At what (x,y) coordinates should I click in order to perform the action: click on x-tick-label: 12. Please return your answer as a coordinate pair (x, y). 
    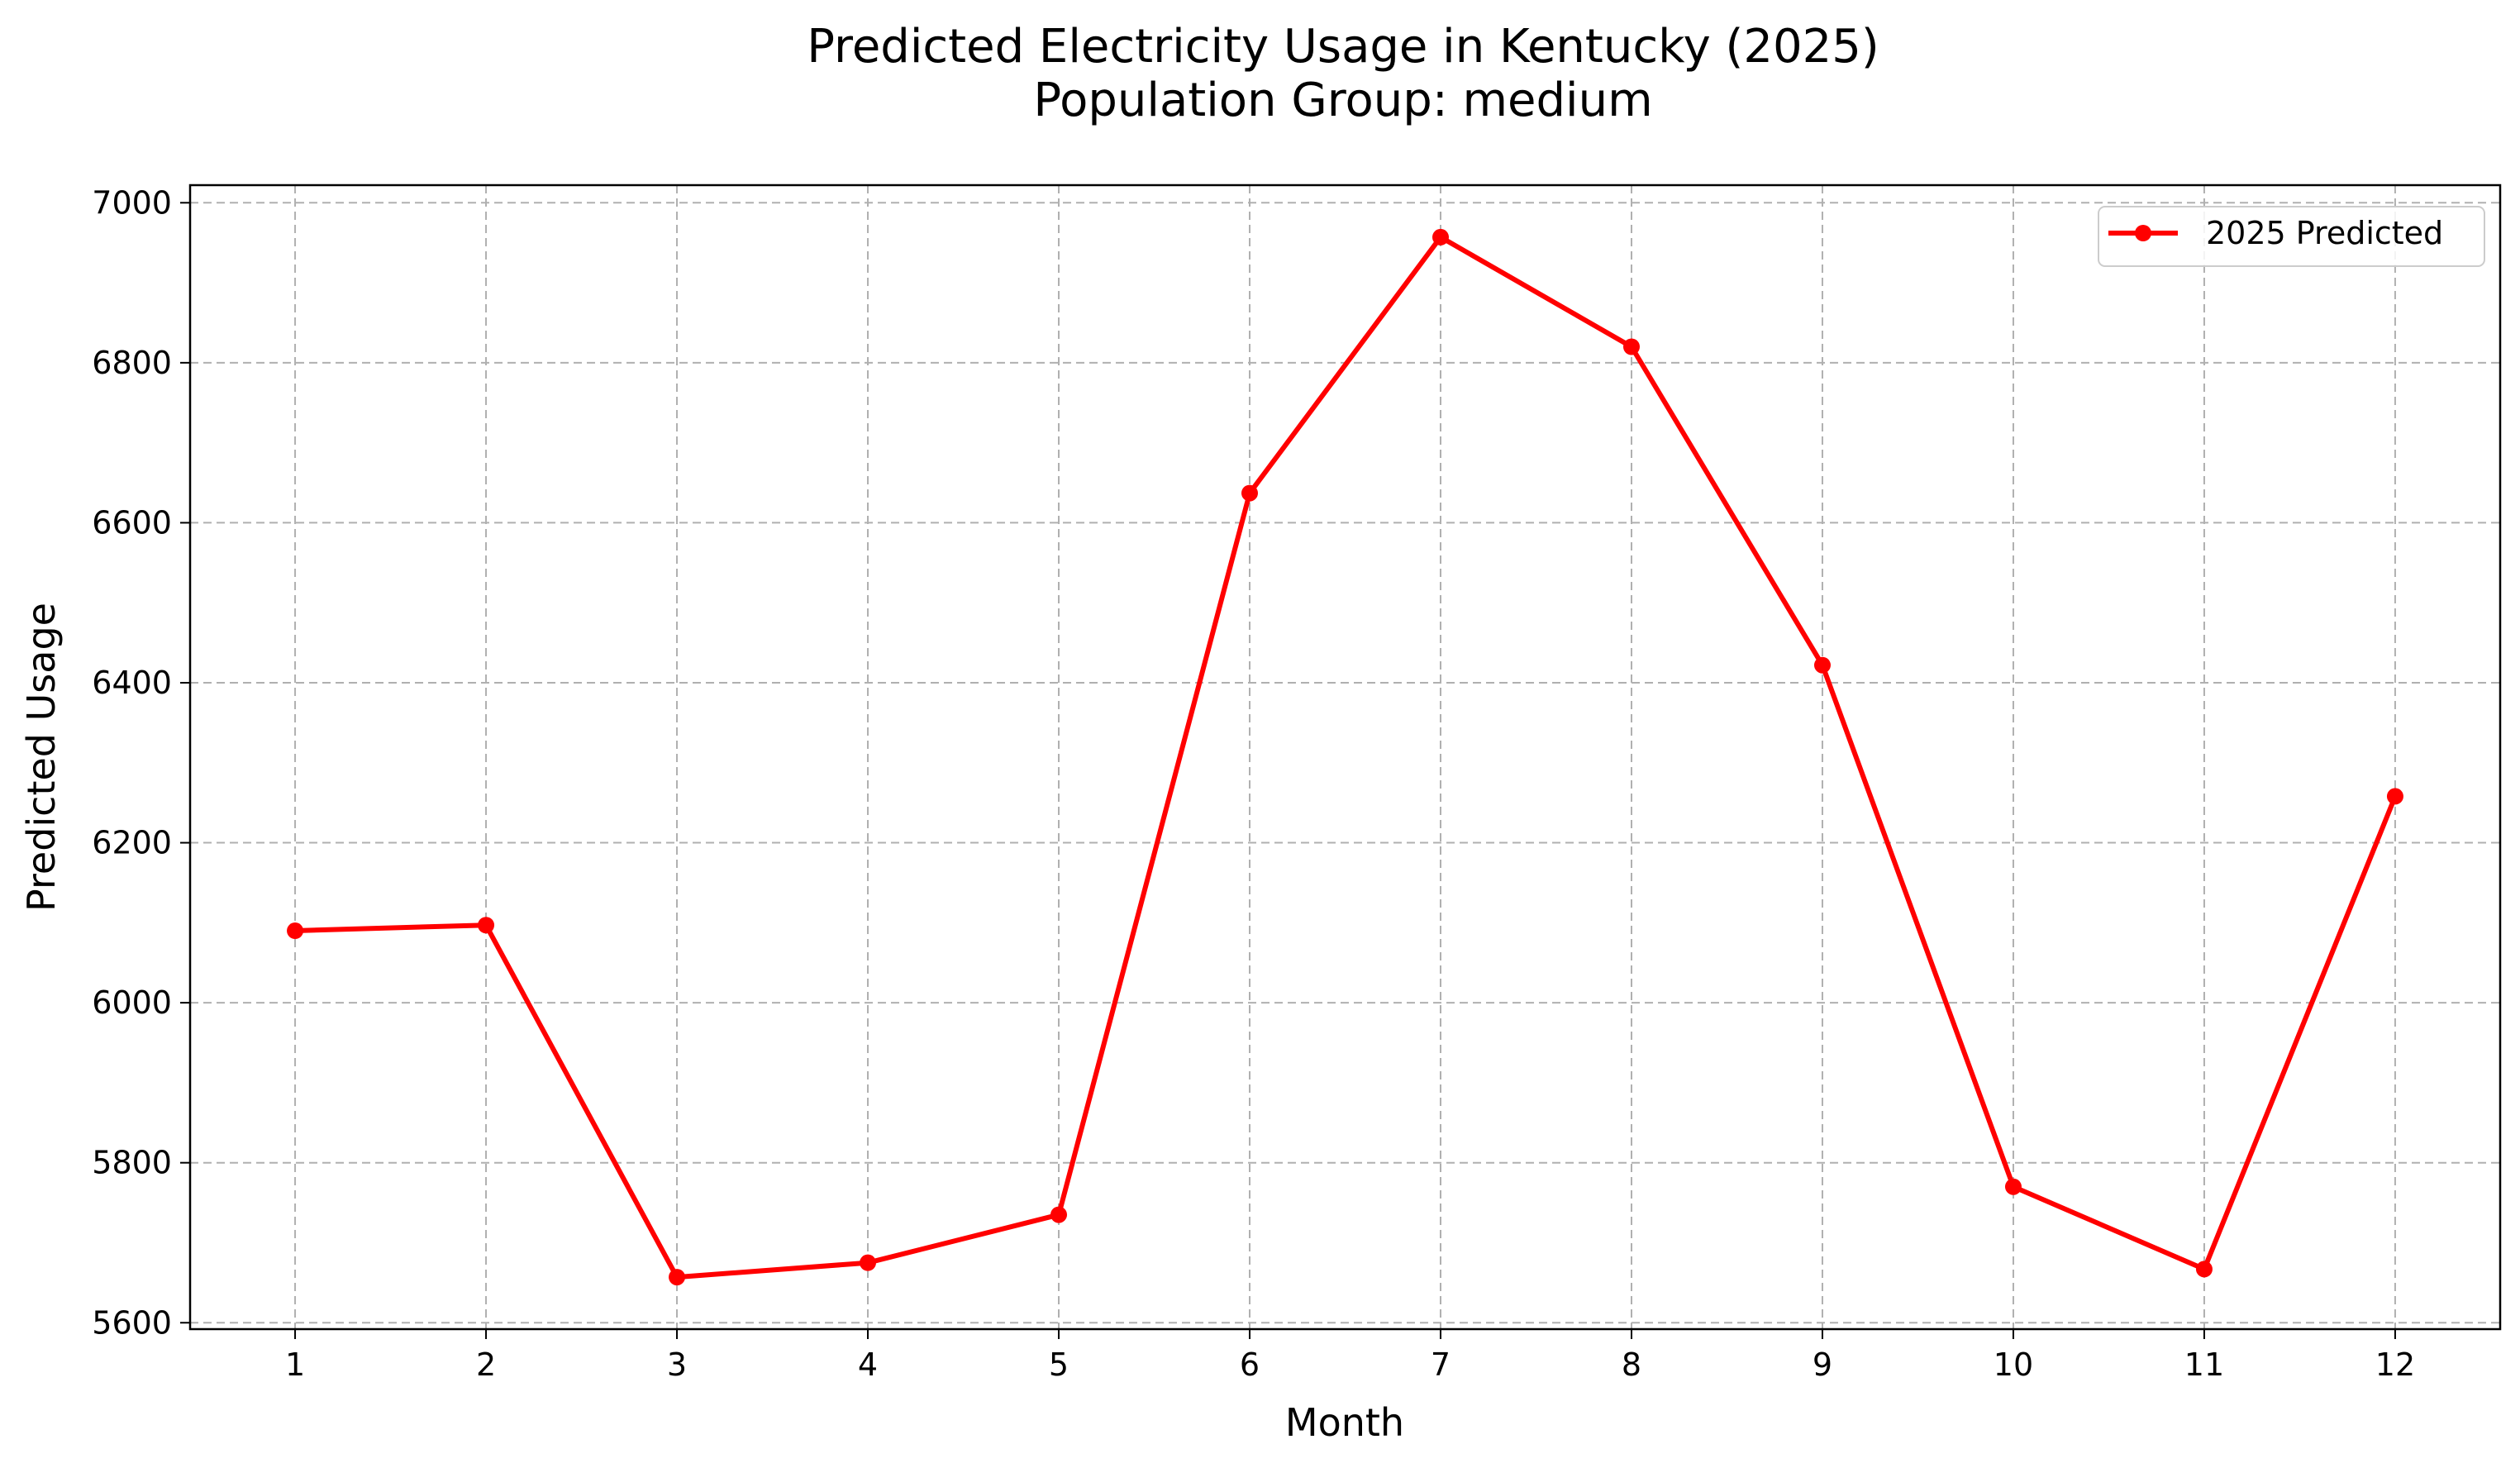
    Looking at the image, I should click on (2395, 1364).